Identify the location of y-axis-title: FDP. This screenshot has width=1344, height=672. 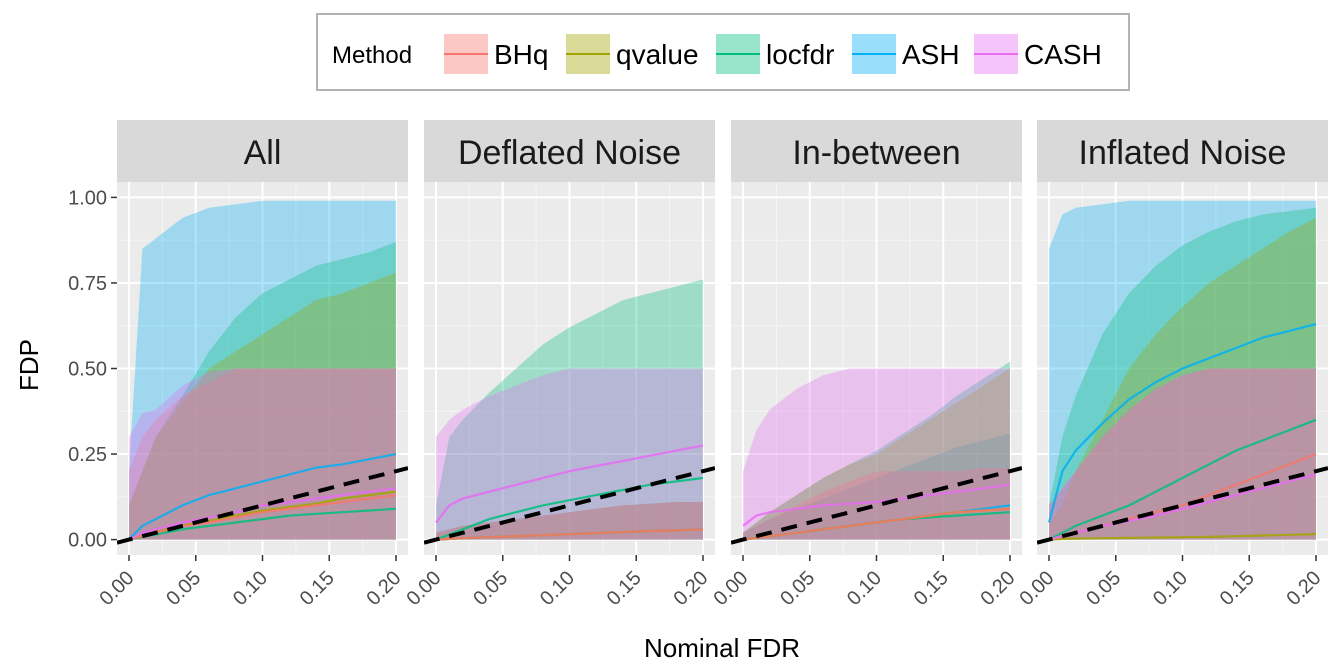
(29, 365).